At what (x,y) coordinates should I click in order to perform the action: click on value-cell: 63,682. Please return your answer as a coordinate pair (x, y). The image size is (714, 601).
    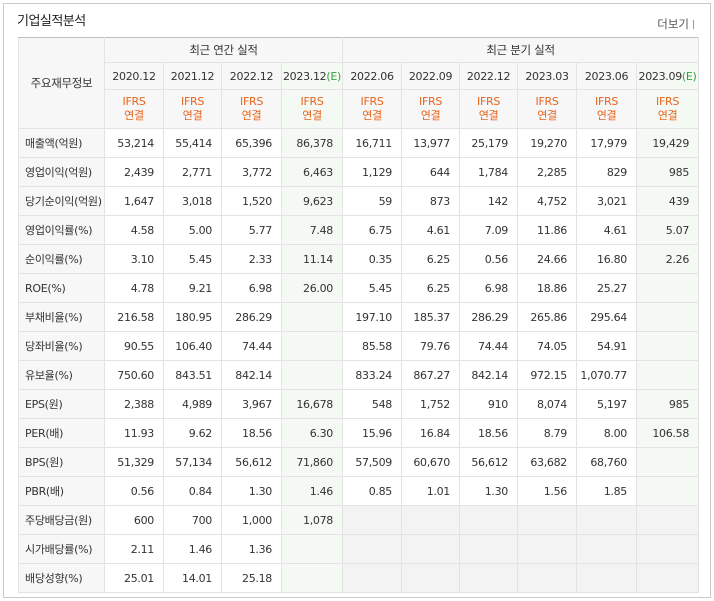
    Looking at the image, I should click on (547, 462).